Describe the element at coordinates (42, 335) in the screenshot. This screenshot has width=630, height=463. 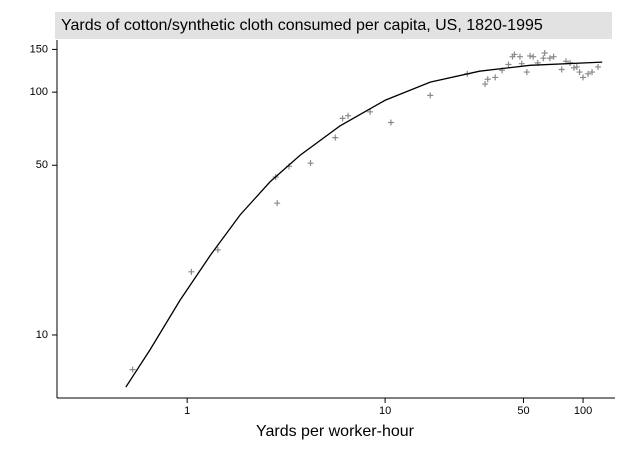
I see `y-tick-label: 10` at that location.